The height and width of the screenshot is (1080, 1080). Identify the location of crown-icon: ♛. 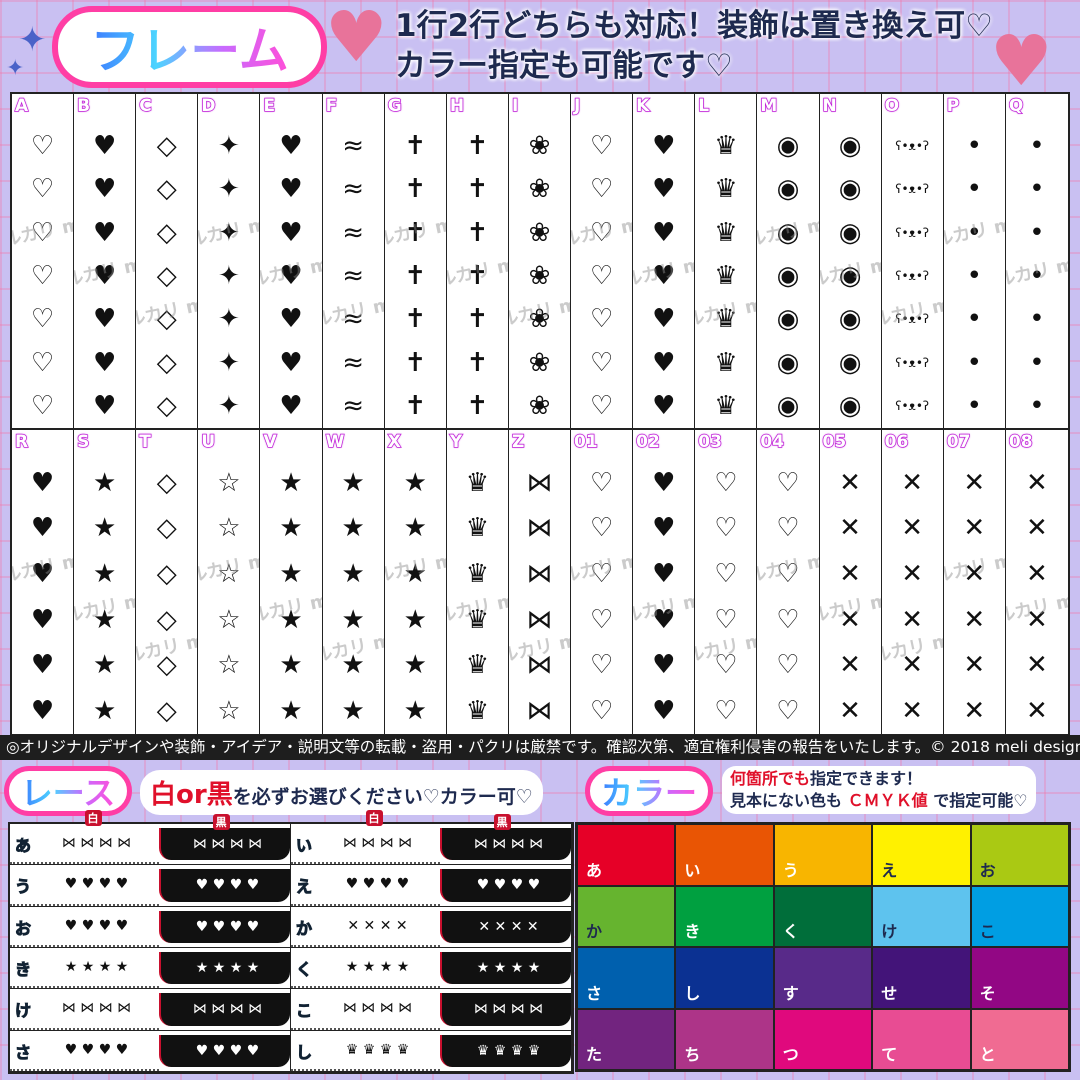
(477, 619).